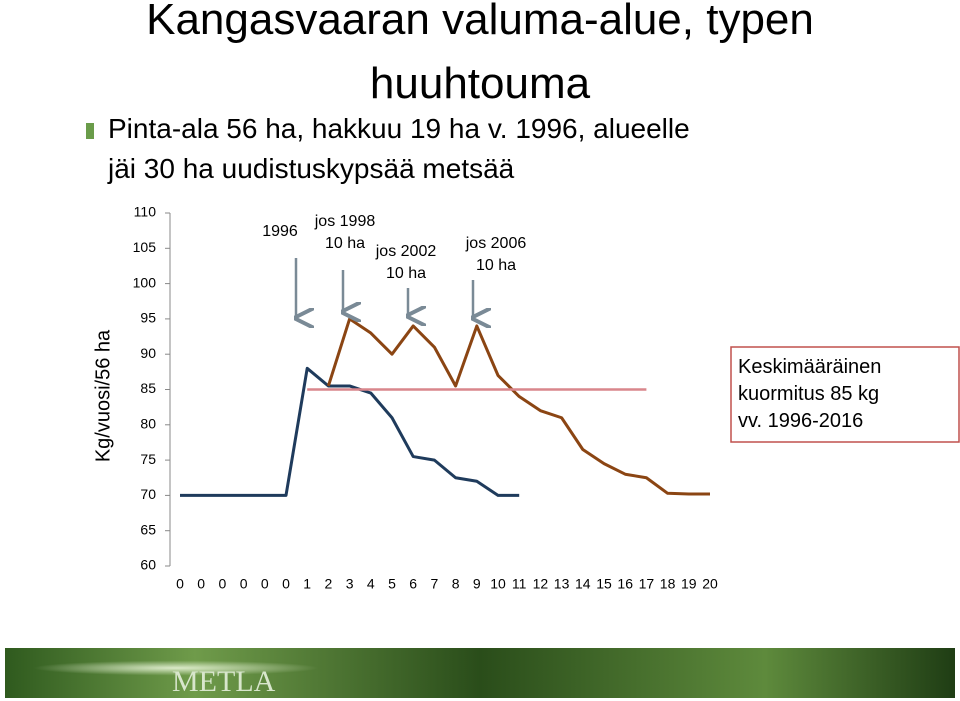 Image resolution: width=960 pixels, height=701 pixels. I want to click on y-tick-label: 65, so click(148, 529).